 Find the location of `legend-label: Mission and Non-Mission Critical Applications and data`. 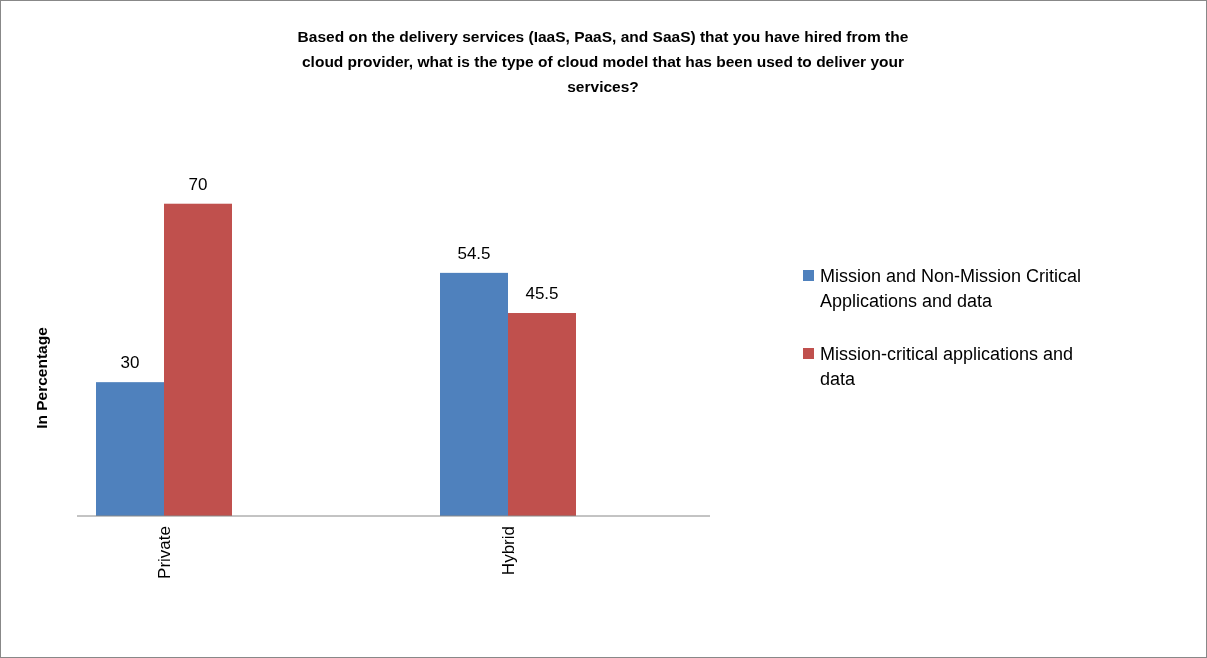

legend-label: Mission and Non-Mission Critical Applications and data is located at coordinates (951, 288).